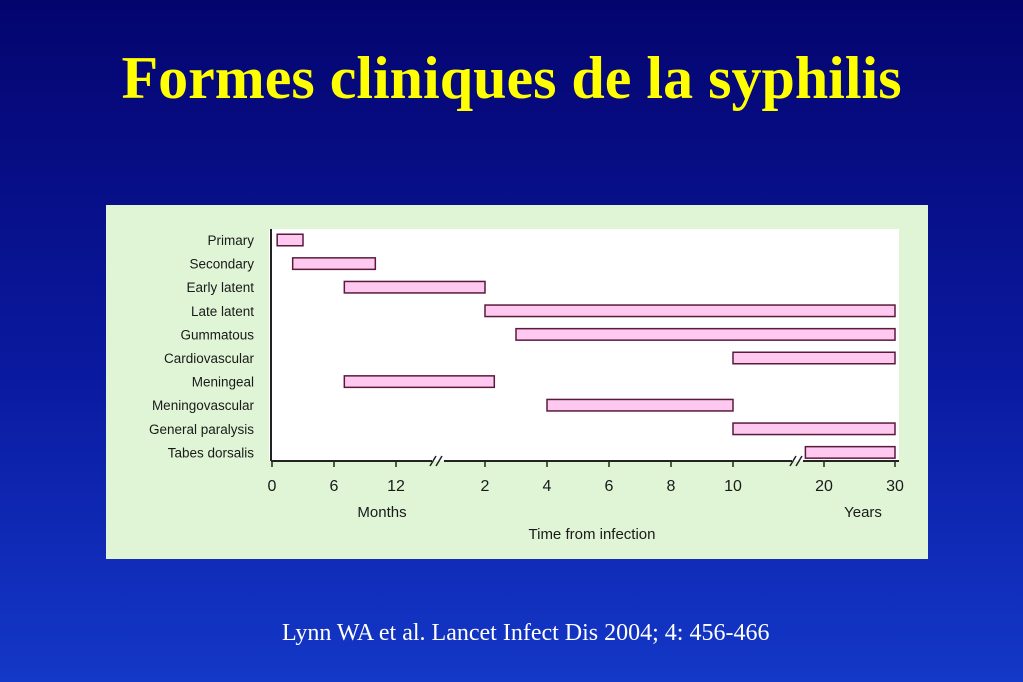 The height and width of the screenshot is (682, 1023). I want to click on x-tick-label: 10, so click(733, 486).